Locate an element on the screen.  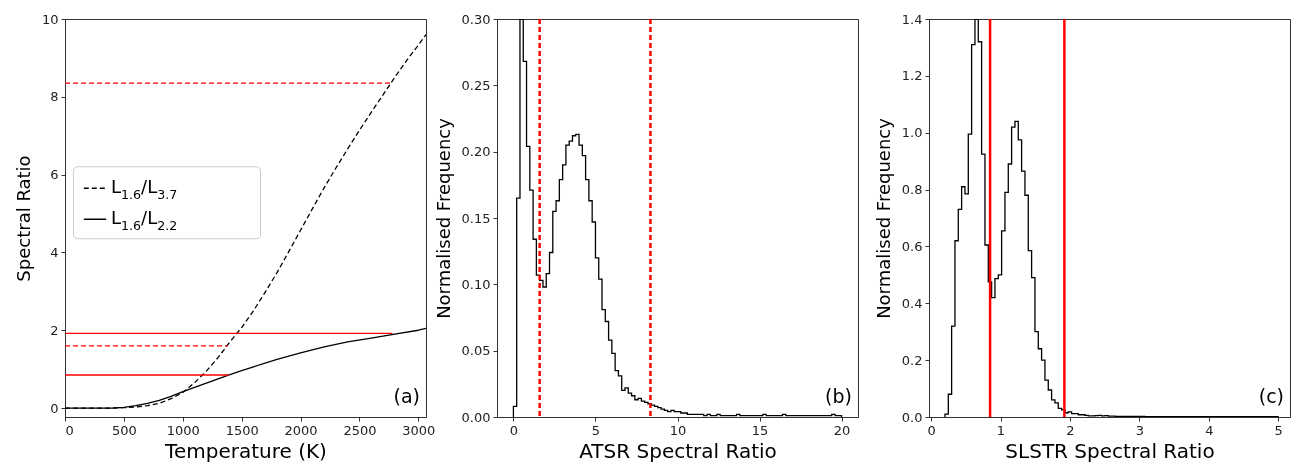
x-tick-label: 3000 is located at coordinates (419, 430).